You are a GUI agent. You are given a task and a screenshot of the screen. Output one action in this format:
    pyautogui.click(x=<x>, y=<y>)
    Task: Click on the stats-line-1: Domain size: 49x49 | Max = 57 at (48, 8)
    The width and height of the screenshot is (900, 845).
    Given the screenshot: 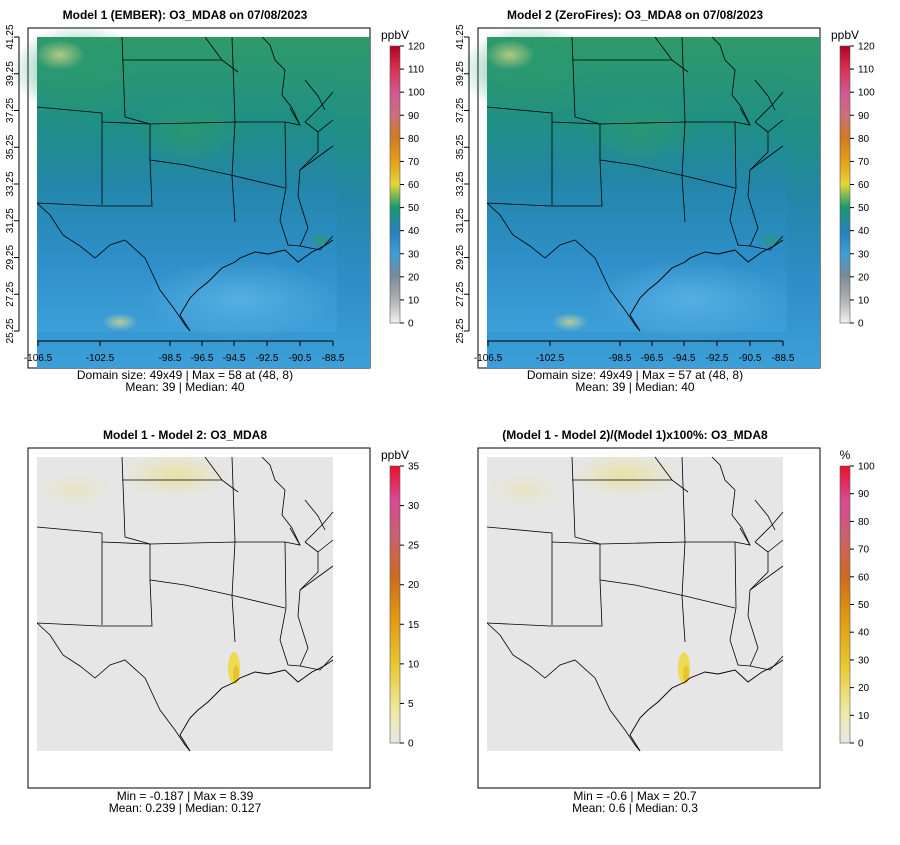 What is the action you would take?
    pyautogui.click(x=635, y=375)
    